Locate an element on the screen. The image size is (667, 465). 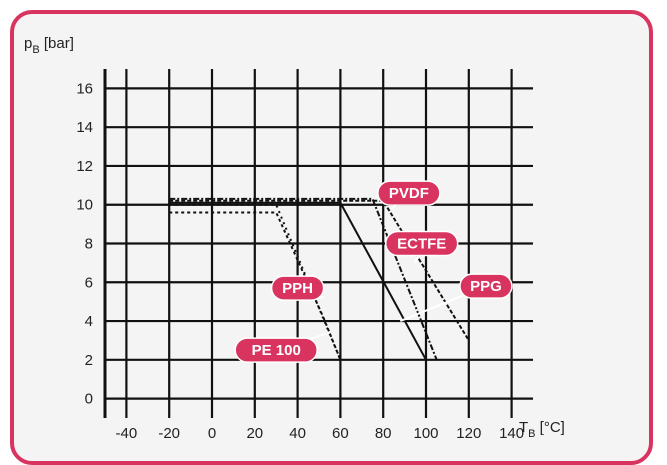
y-tick-label: 6 is located at coordinates (89, 282).